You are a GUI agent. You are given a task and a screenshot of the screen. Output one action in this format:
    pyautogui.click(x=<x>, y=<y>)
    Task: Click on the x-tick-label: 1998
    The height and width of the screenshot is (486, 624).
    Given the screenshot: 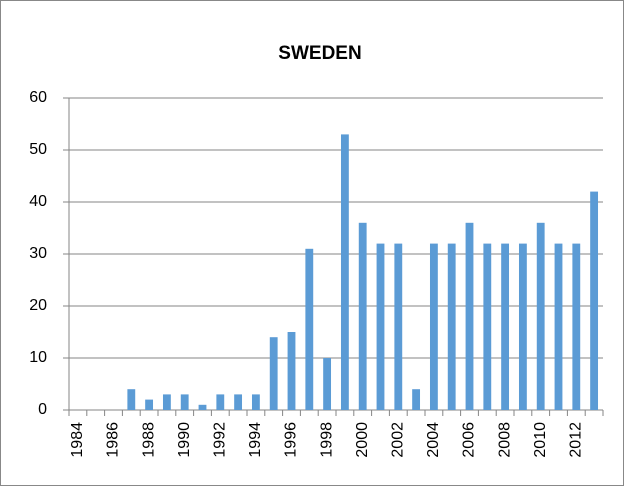 What is the action you would take?
    pyautogui.click(x=326, y=440)
    